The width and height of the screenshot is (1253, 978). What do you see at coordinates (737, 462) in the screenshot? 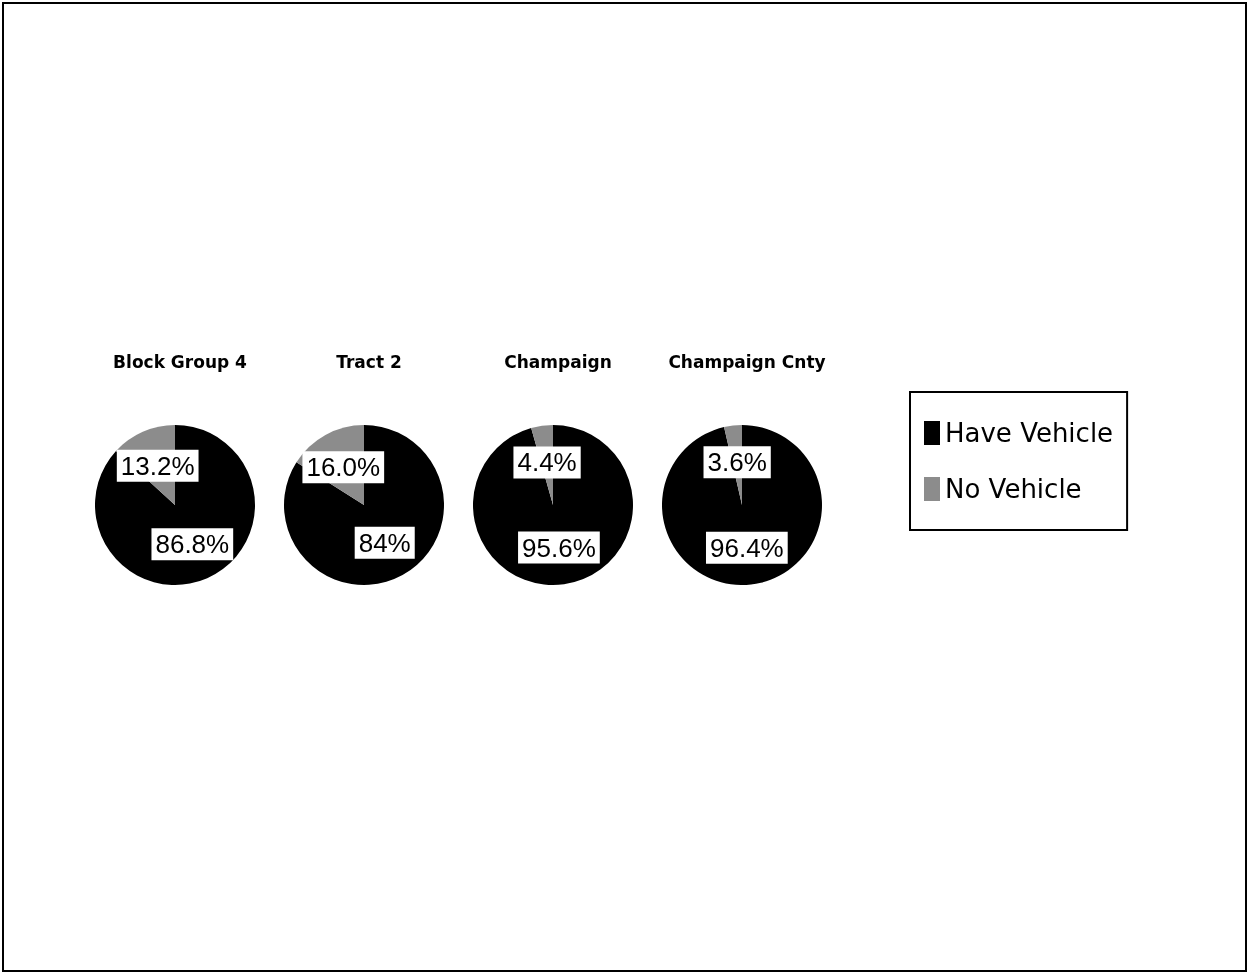
I see `data-label: 3.6%` at bounding box center [737, 462].